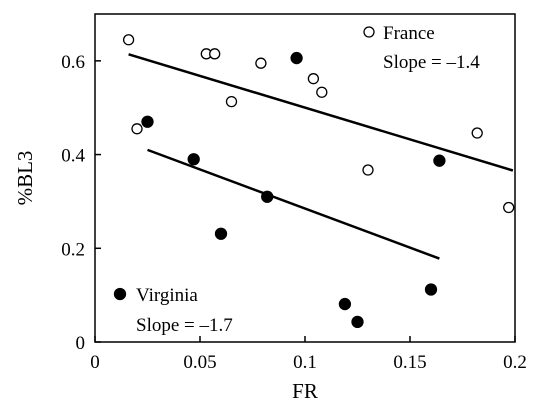 This screenshot has height=408, width=536. What do you see at coordinates (431, 62) in the screenshot?
I see `slope-label-france: Slope = –1.4` at bounding box center [431, 62].